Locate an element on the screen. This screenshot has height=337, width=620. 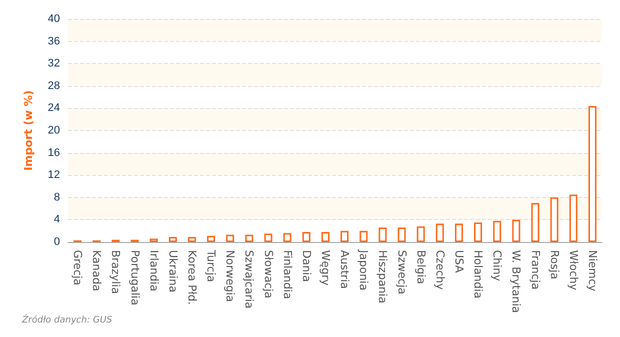
x-tick-label: Holandia is located at coordinates (478, 274).